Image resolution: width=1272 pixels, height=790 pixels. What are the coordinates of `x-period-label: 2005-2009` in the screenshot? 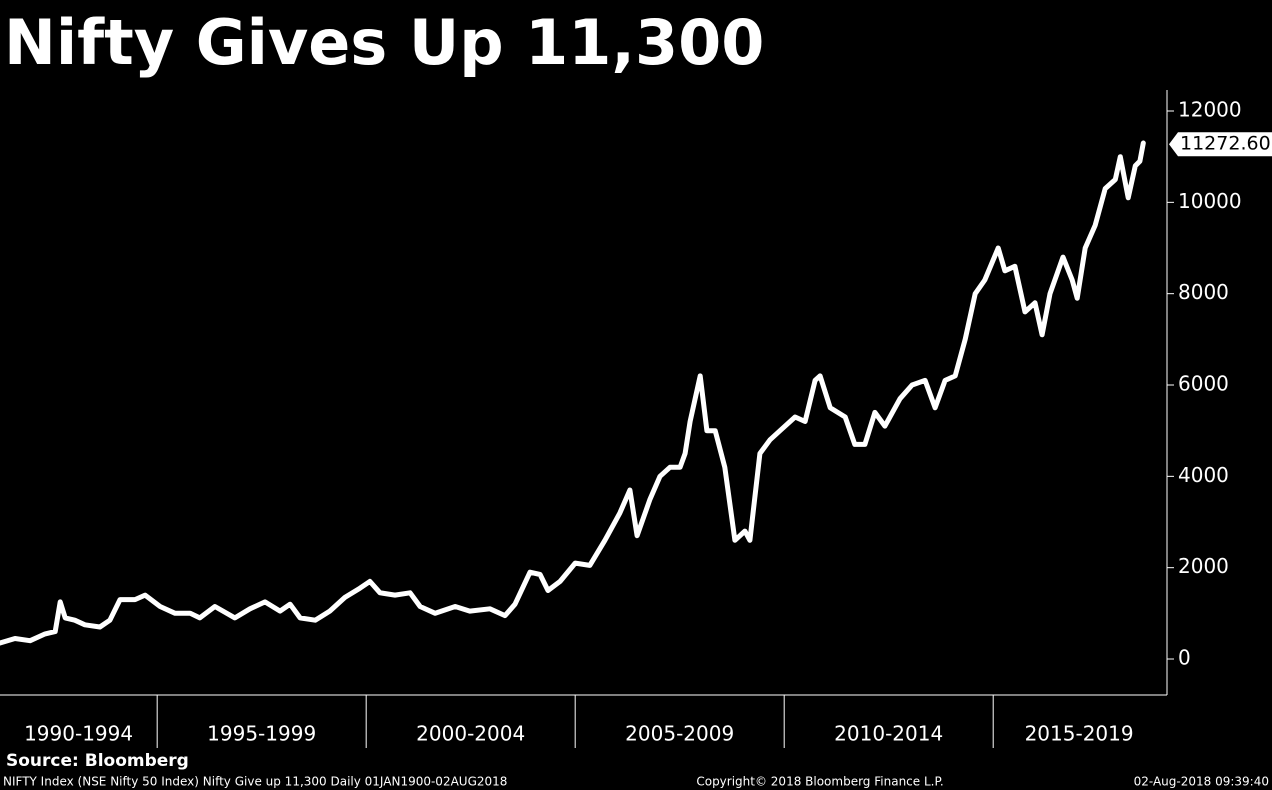 It's located at (679, 734).